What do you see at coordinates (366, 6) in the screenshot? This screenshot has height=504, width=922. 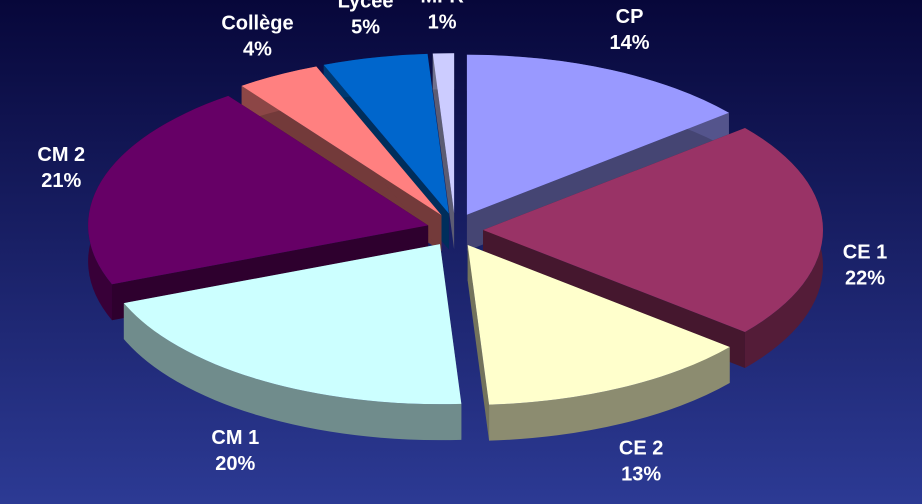 I see `slice-label: Lycée` at bounding box center [366, 6].